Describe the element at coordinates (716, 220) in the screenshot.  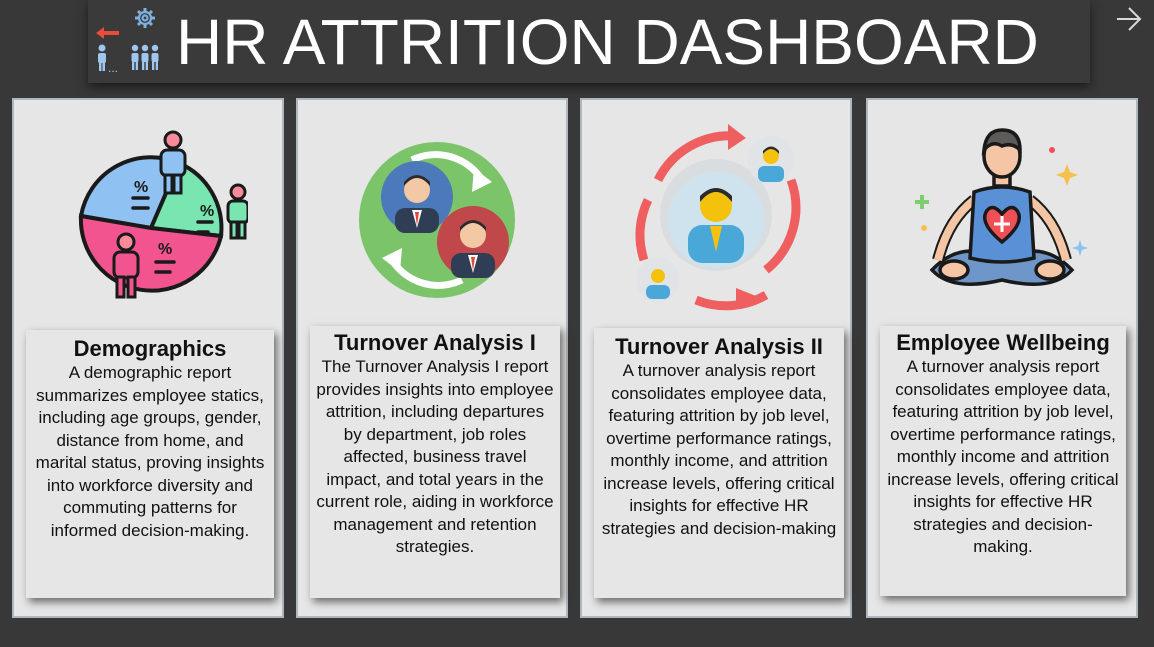
I see `employee-rotation-icon` at that location.